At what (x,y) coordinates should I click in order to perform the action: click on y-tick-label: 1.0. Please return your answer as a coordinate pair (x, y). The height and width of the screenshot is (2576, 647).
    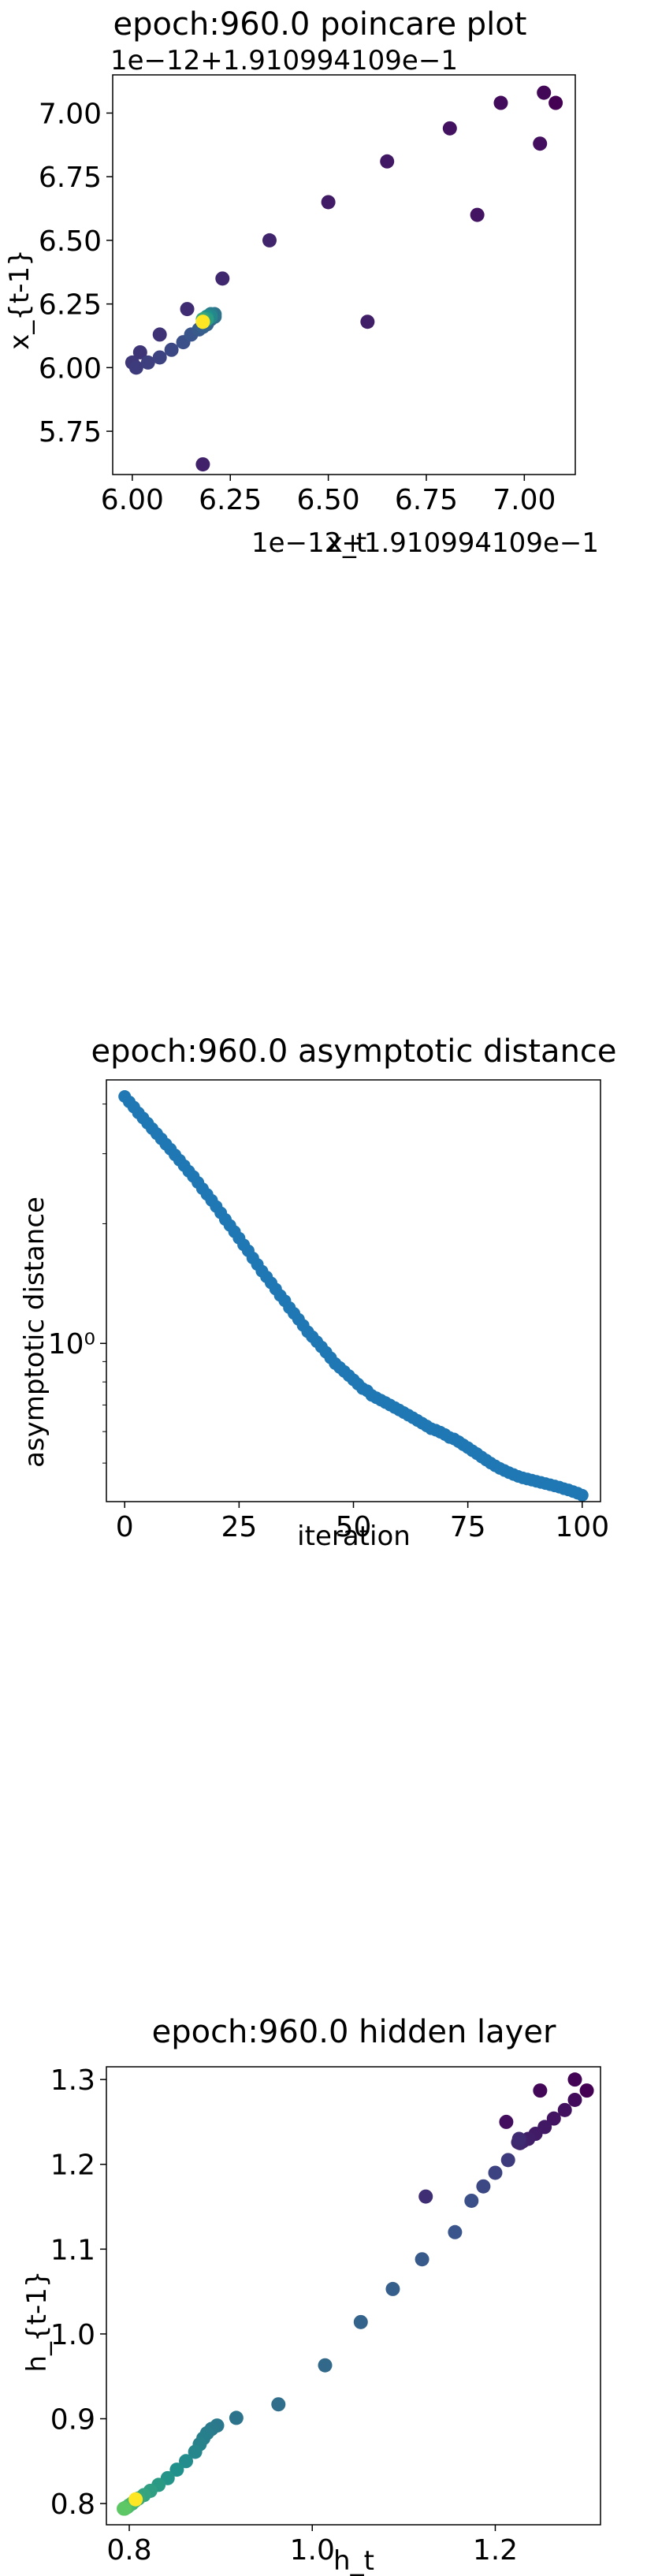
    Looking at the image, I should click on (72, 2335).